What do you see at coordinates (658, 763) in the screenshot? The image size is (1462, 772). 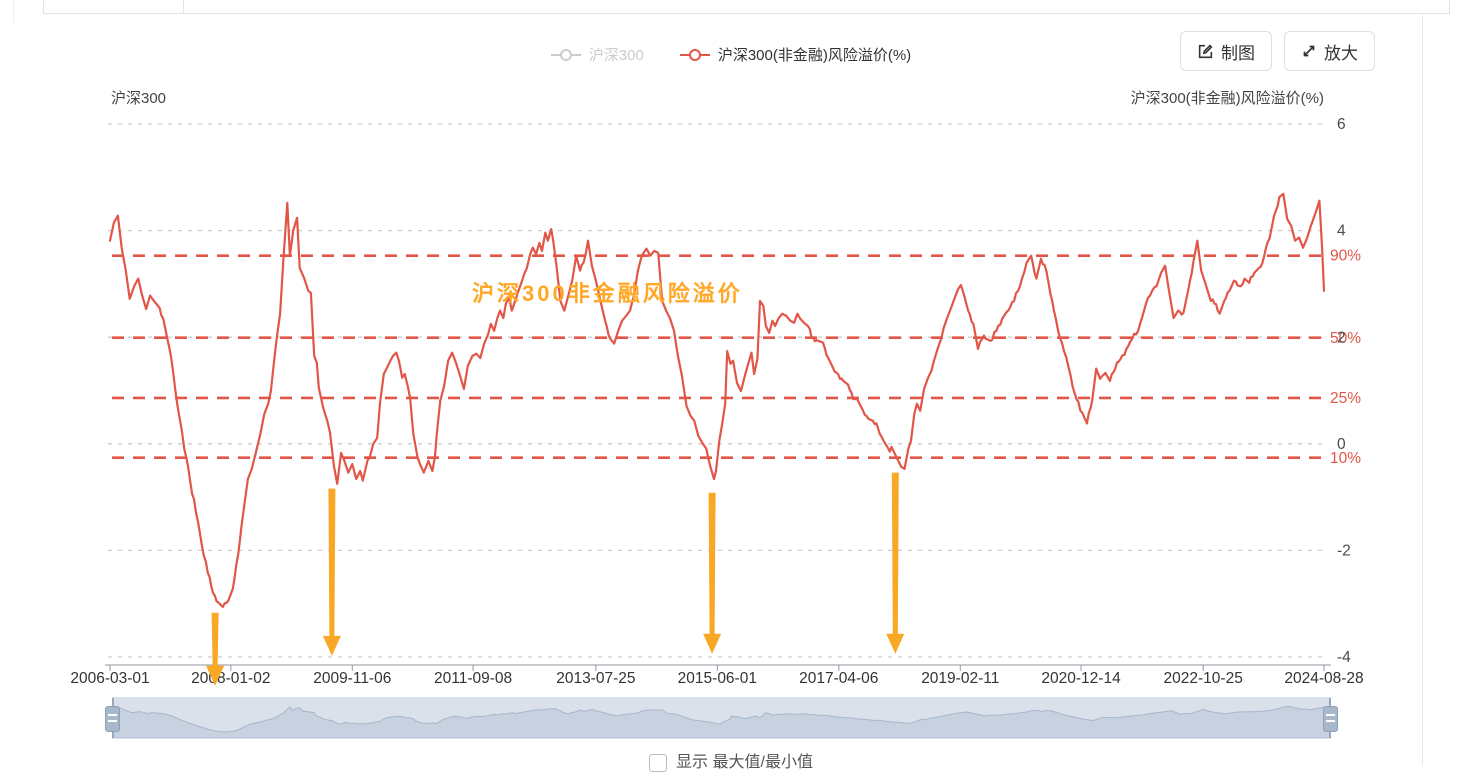 I see `show-extrema-checkbox` at bounding box center [658, 763].